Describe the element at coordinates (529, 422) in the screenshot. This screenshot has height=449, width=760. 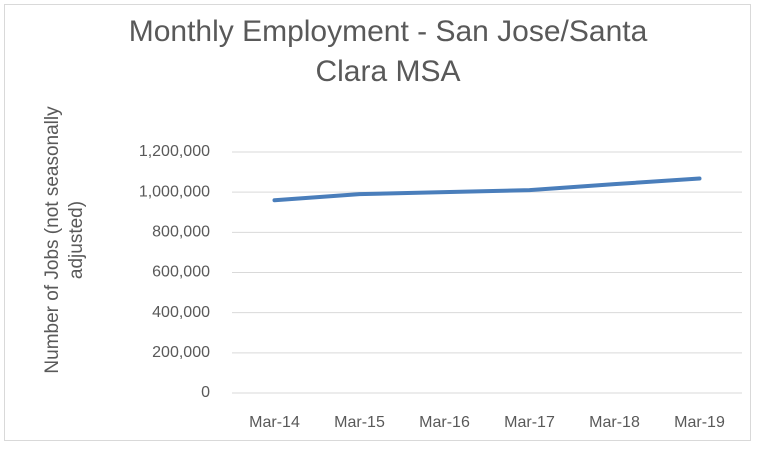
I see `x-tick-label: Mar-17` at that location.